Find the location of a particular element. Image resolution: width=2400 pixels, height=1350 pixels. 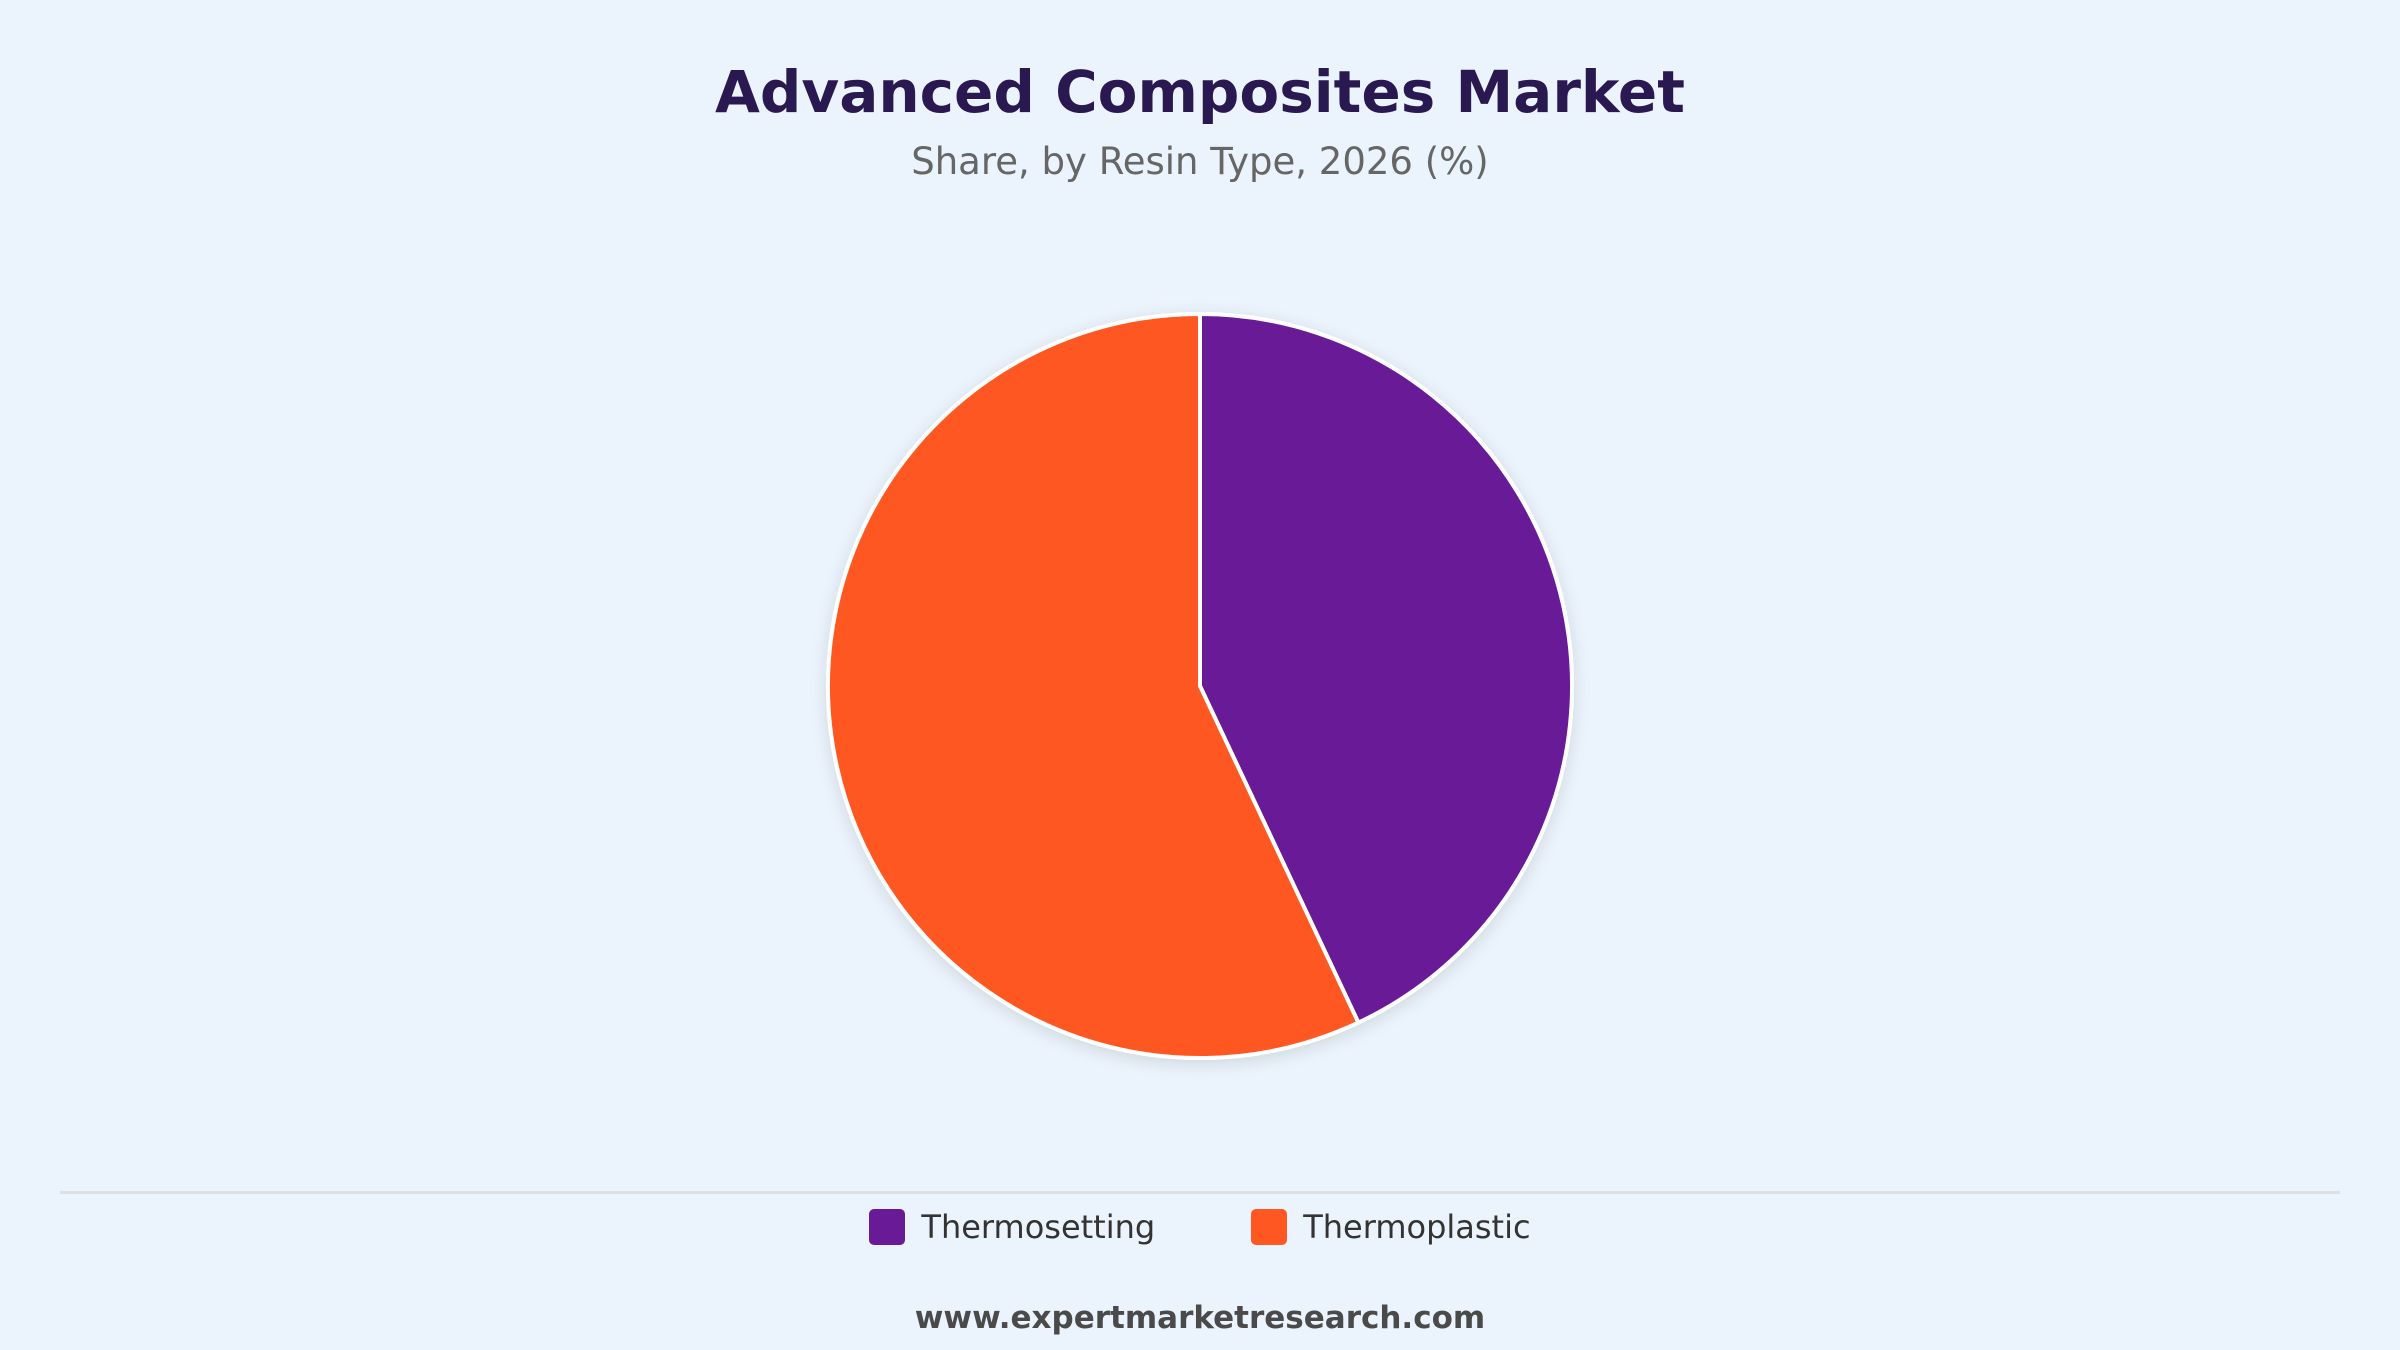

chart-title: Advanced Composites Market is located at coordinates (1200, 92).